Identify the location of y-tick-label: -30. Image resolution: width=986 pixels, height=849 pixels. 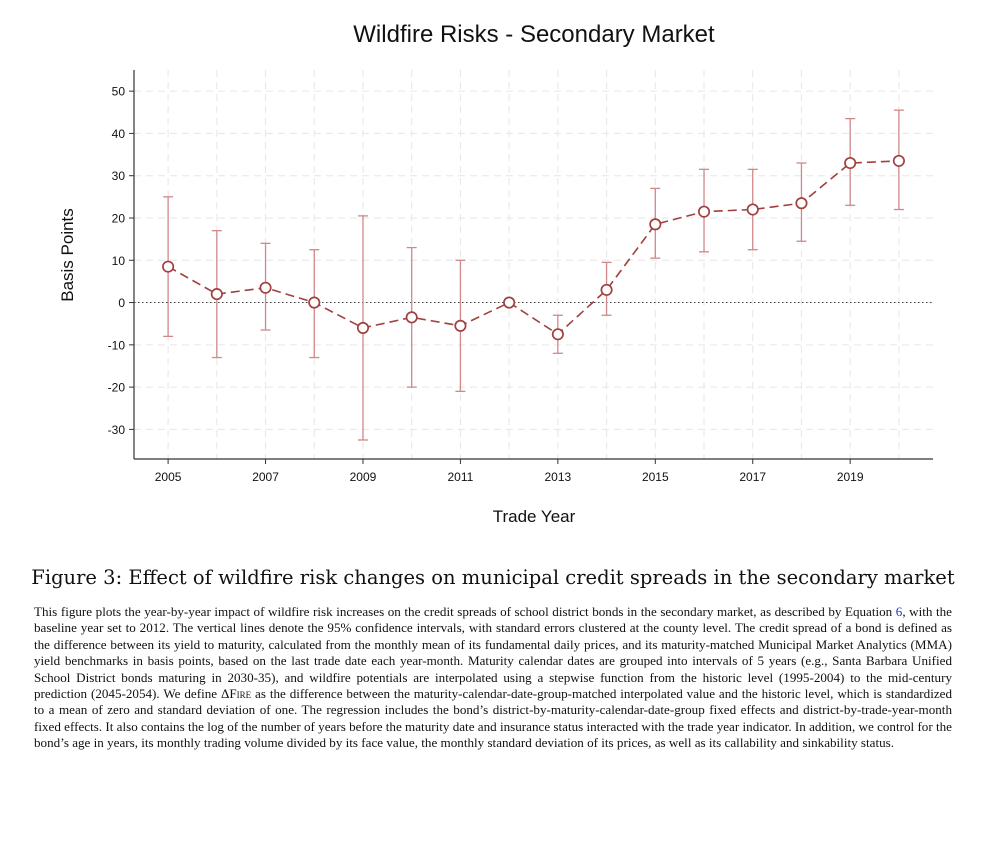
(117, 430).